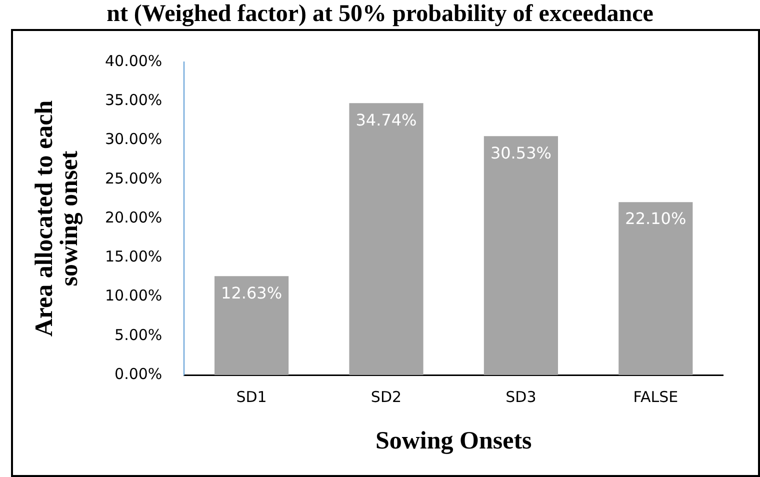 This screenshot has height=477, width=760. What do you see at coordinates (380, 14) in the screenshot?
I see `chart-title: nt (Weighed factor) at 50% probability of exceedance` at bounding box center [380, 14].